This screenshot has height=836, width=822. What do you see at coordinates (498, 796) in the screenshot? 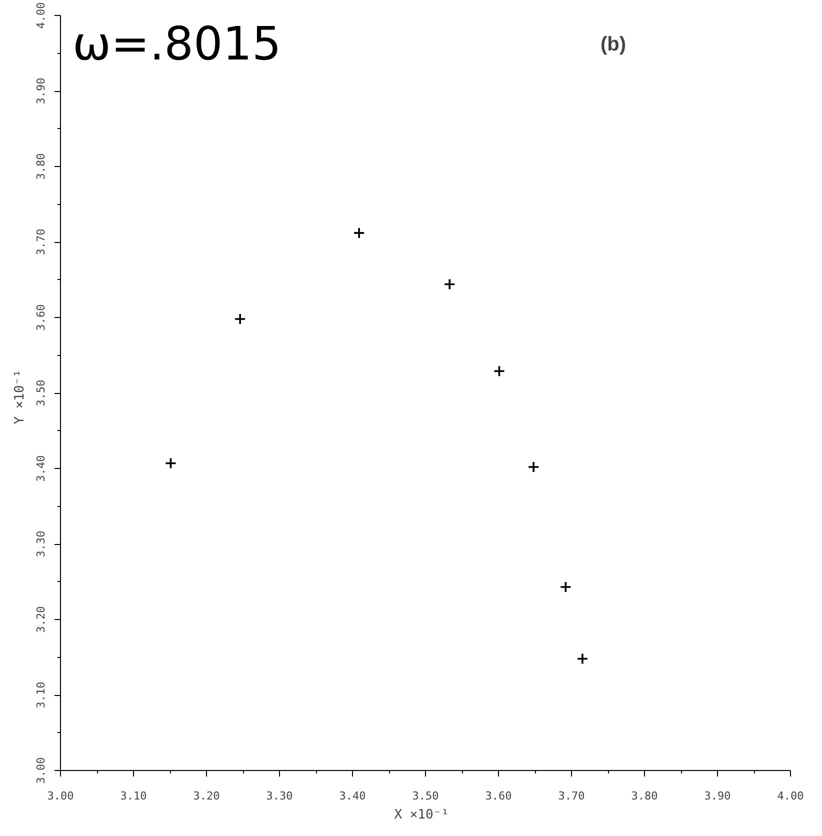
I see `x-tick-label: 3.60` at bounding box center [498, 796].